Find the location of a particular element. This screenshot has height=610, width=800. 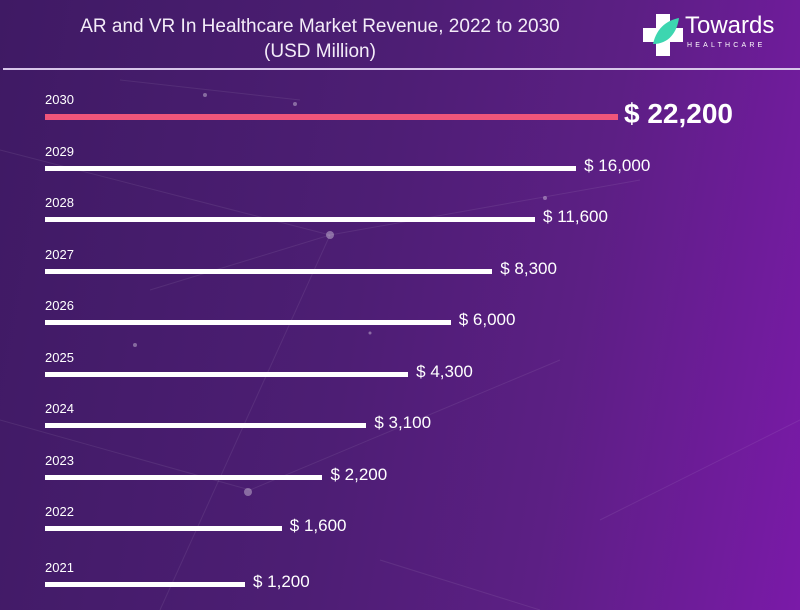

year-label: 2021 is located at coordinates (59, 567).